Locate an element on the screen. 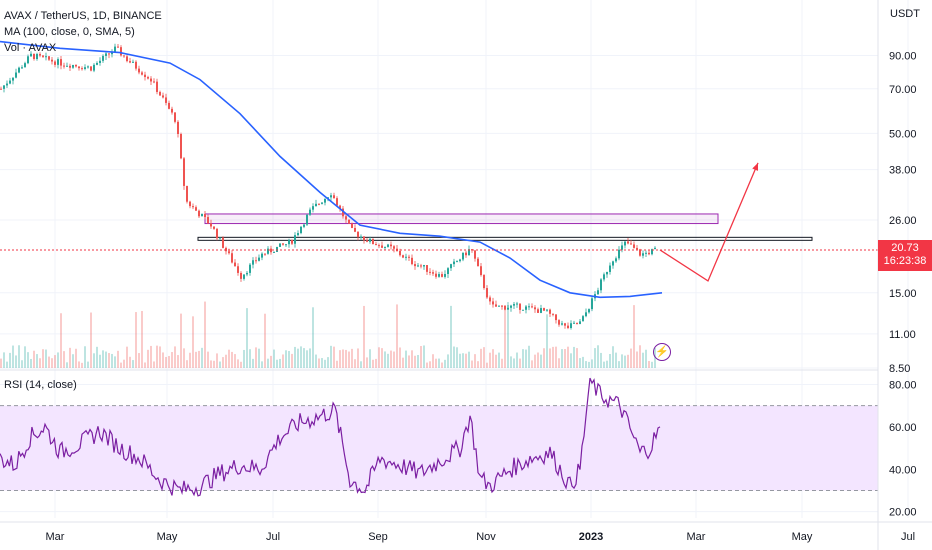 The image size is (932, 550). symbol-legend: AVAX / TetherUS, 1D, BINANCE is located at coordinates (83, 16).